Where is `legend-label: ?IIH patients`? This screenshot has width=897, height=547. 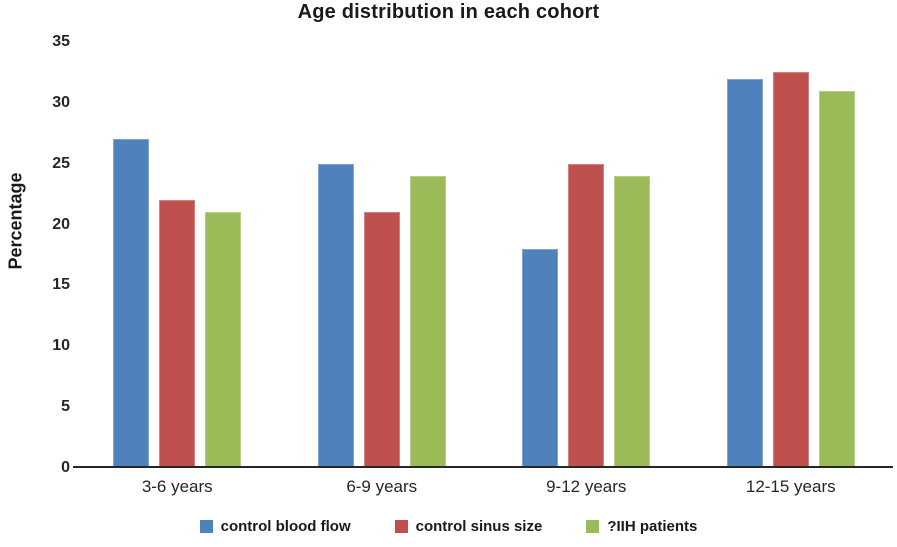
legend-label: ?IIH patients is located at coordinates (652, 526).